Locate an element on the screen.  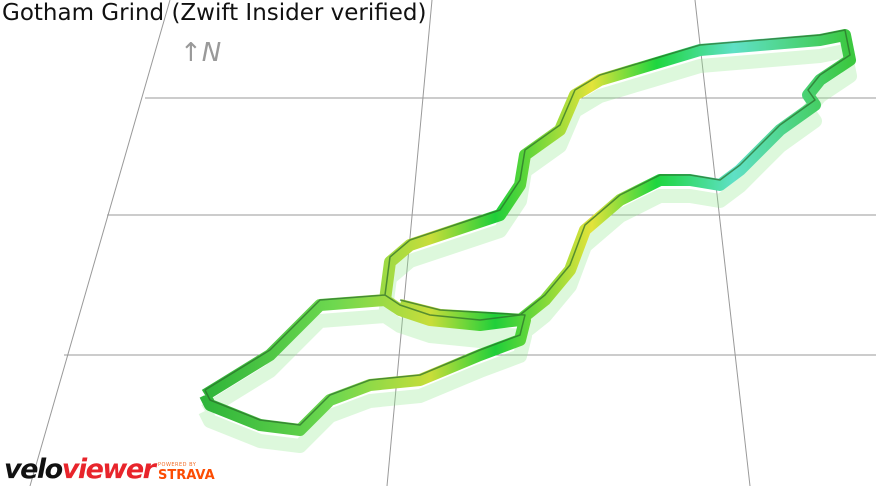
route-title: Gotham Grind (Zwift Insider verified) is located at coordinates (214, 13).